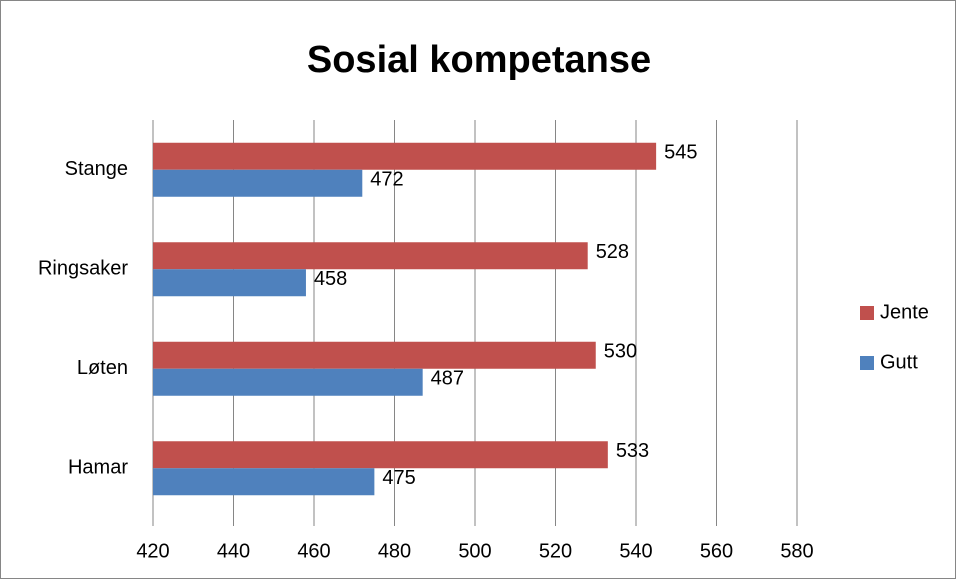 The width and height of the screenshot is (957, 580). Describe the element at coordinates (635, 551) in the screenshot. I see `x-tick-label: 540` at that location.